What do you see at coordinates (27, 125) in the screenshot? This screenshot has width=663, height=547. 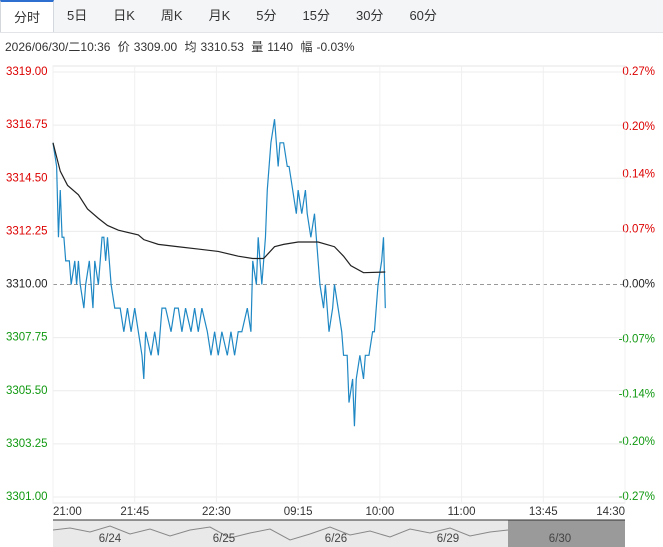 I see `y-tick-label: 3316.75` at bounding box center [27, 125].